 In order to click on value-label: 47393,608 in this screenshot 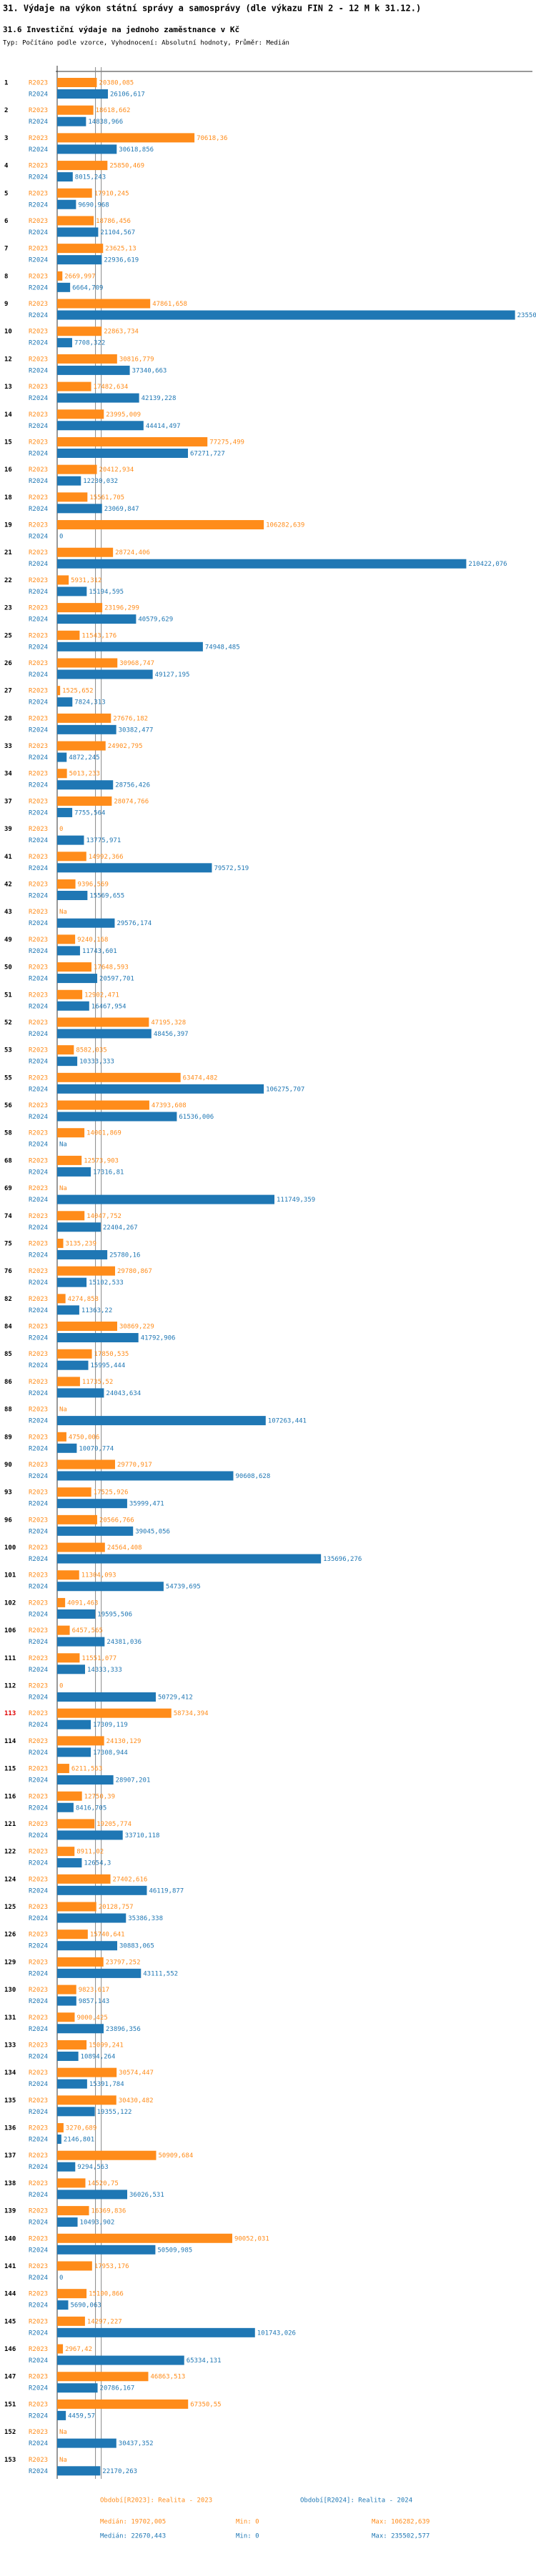, I will do `click(169, 1106)`.